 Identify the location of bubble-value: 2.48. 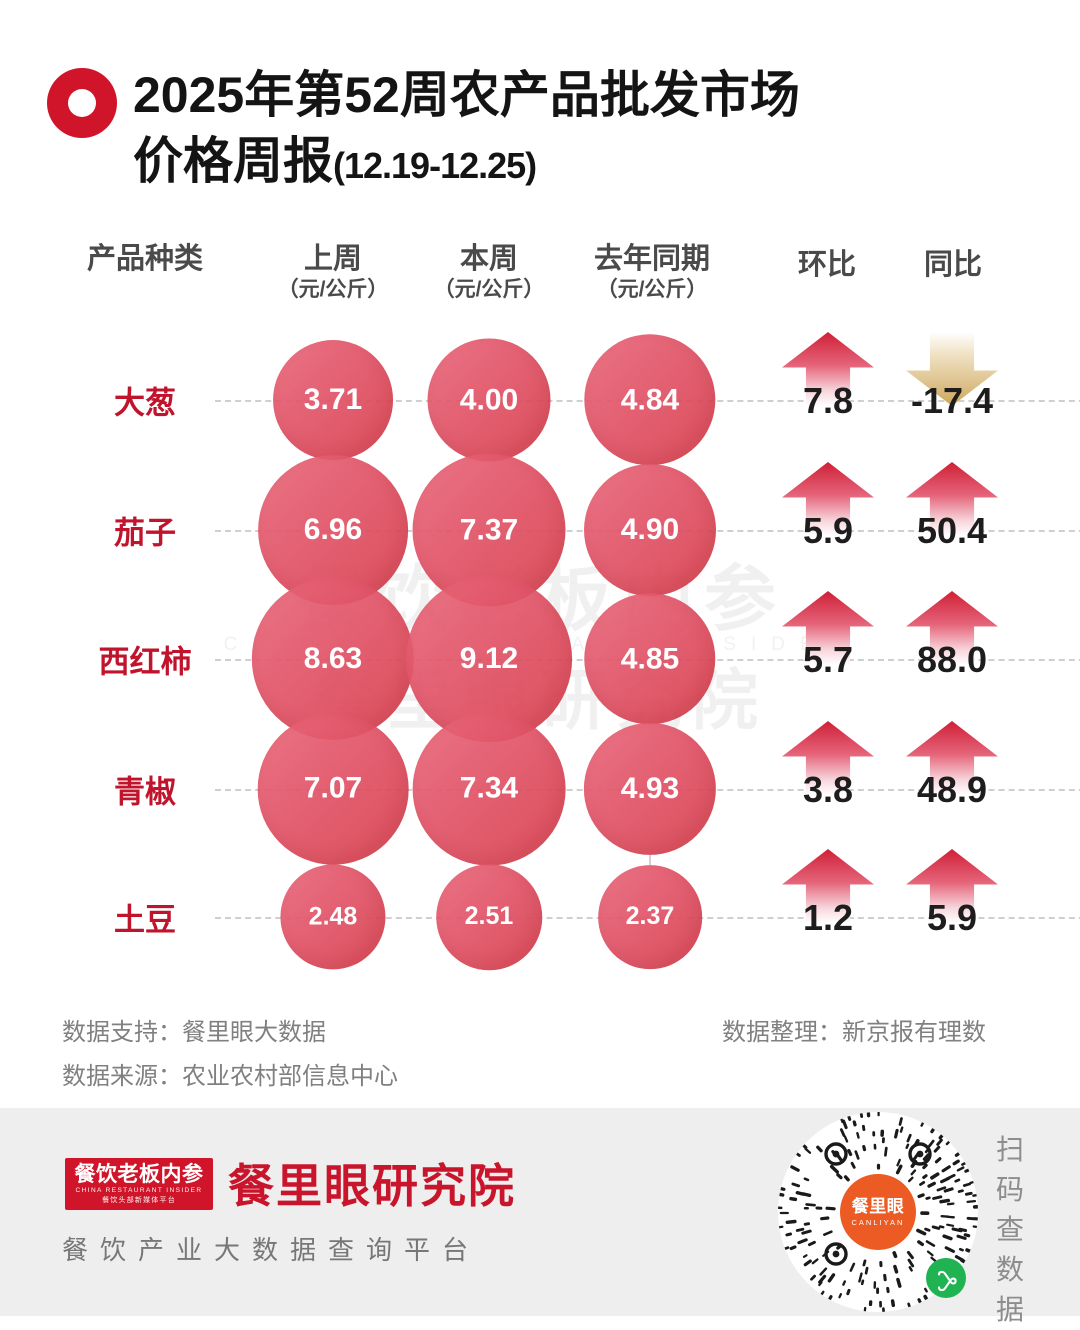
(333, 916).